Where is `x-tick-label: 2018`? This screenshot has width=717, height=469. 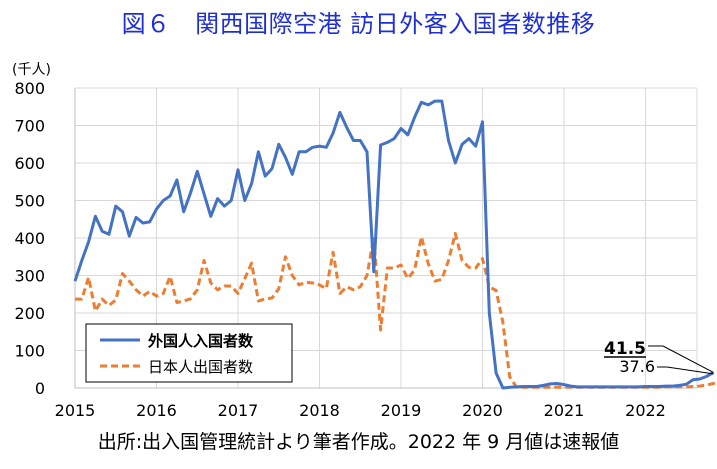
x-tick-label: 2018 is located at coordinates (319, 410).